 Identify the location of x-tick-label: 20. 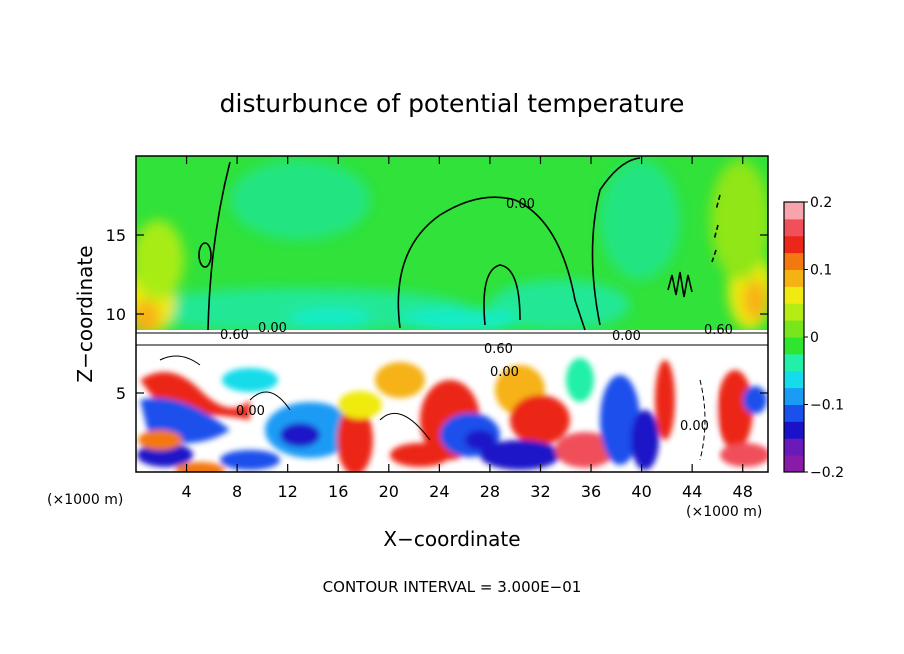
(389, 491).